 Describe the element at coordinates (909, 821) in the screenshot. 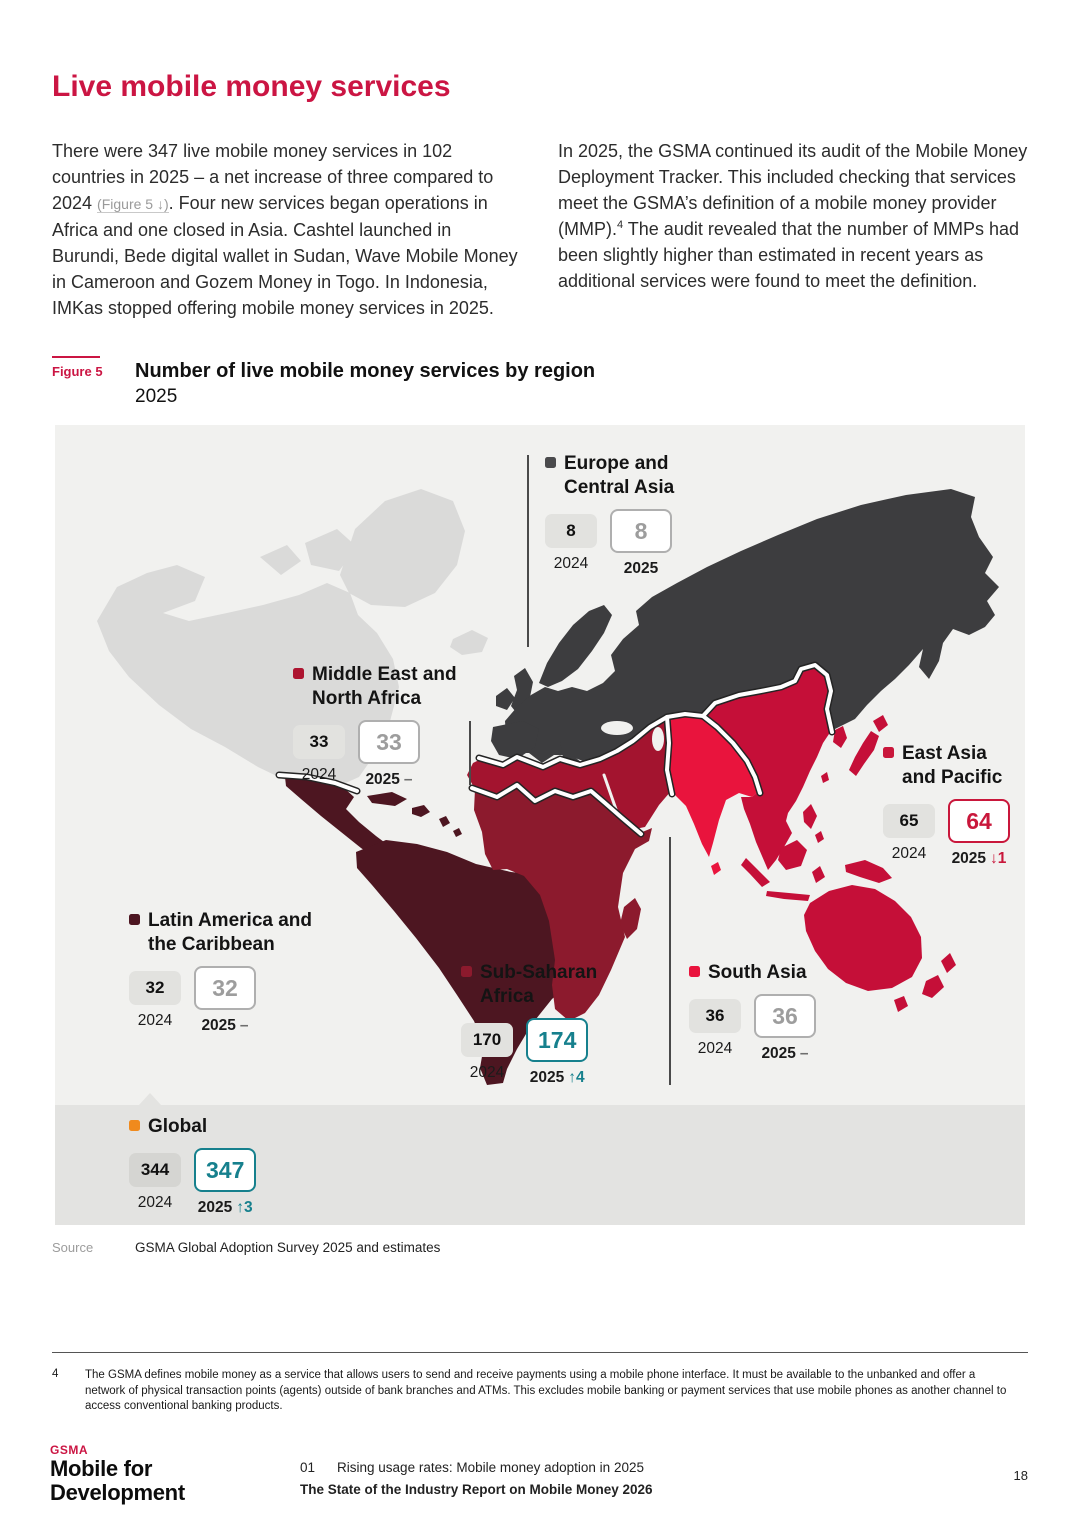

I see `value-2024-box: 65` at that location.